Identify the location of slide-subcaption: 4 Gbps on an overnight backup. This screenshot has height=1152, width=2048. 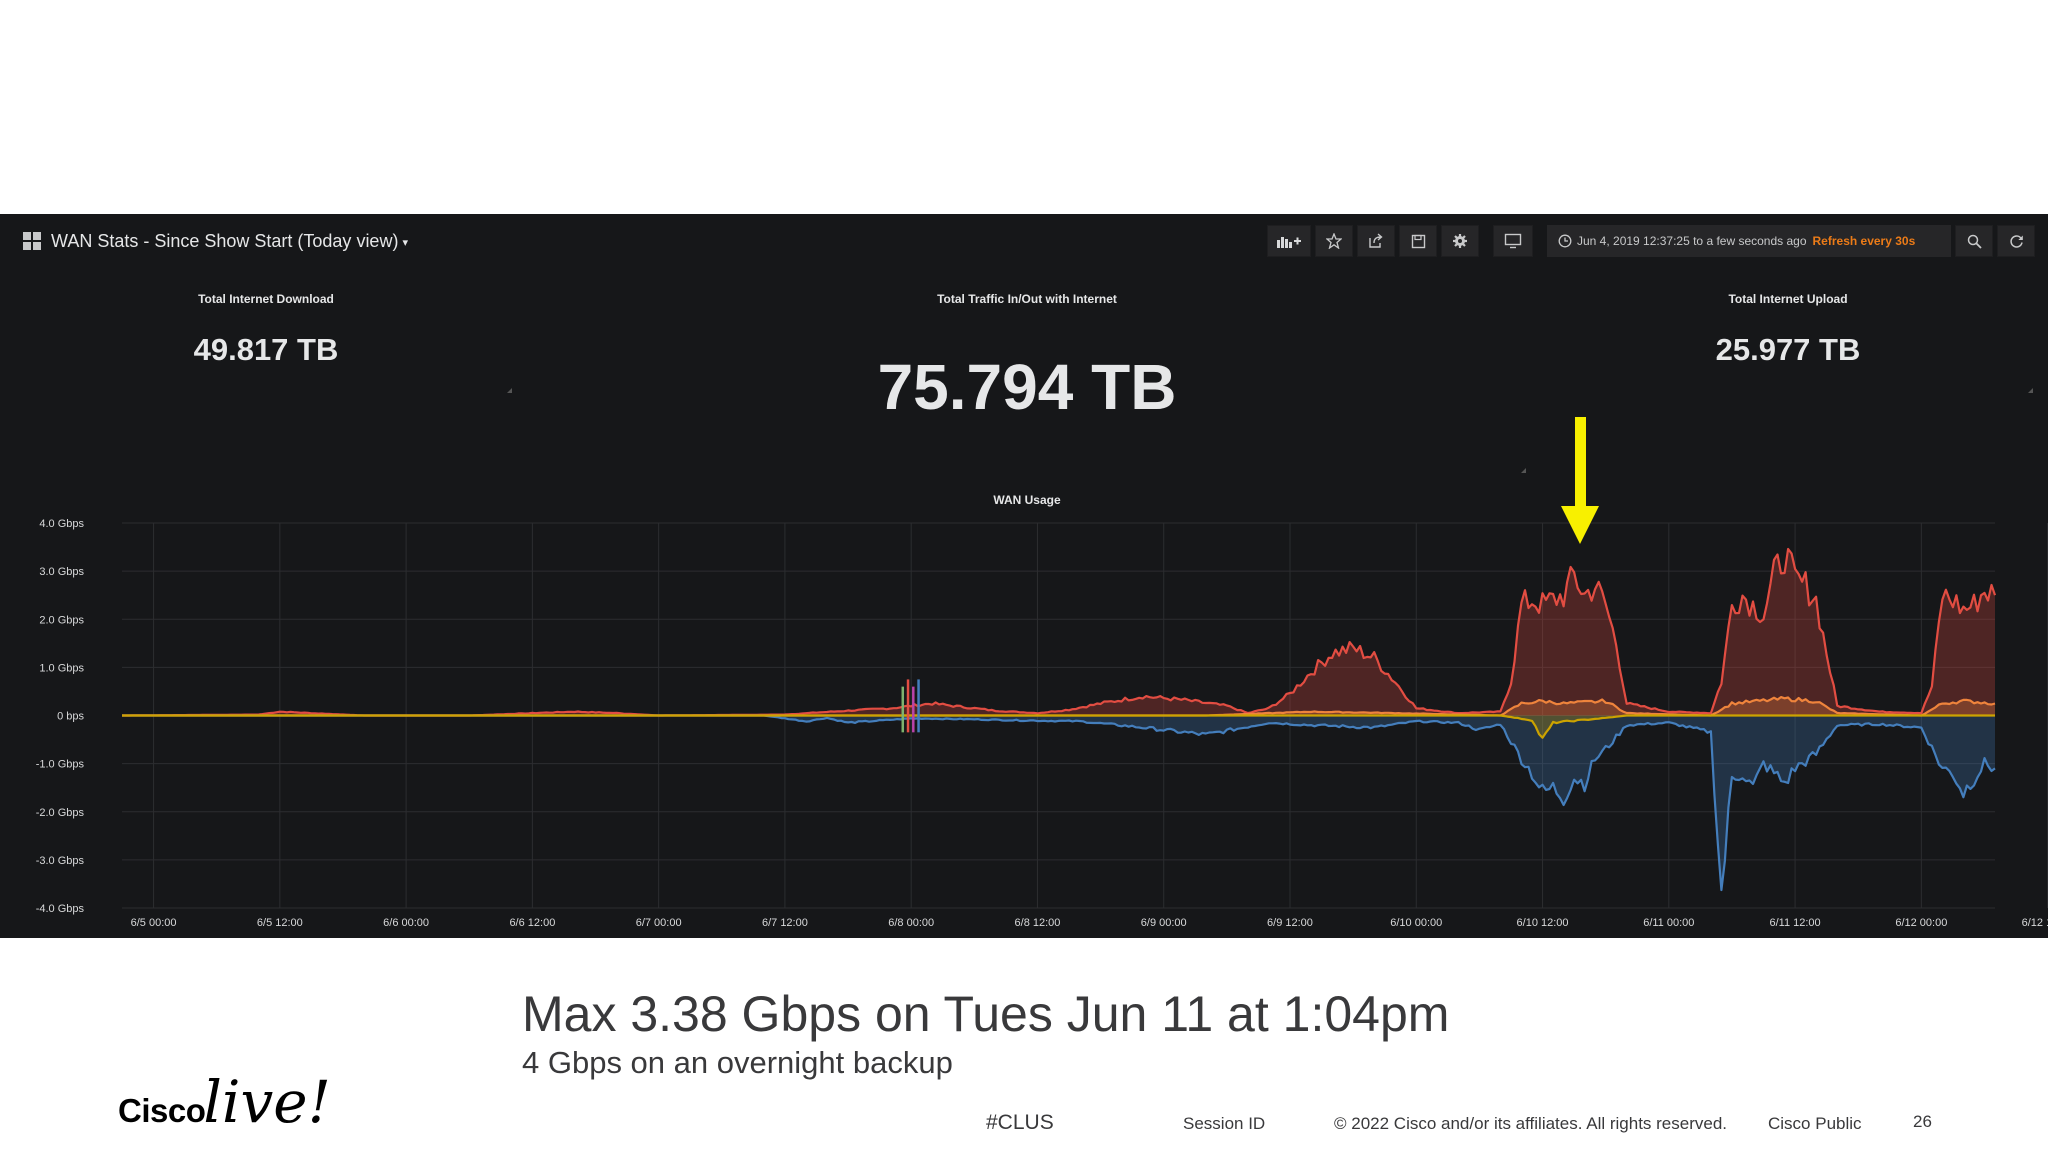
(737, 1062).